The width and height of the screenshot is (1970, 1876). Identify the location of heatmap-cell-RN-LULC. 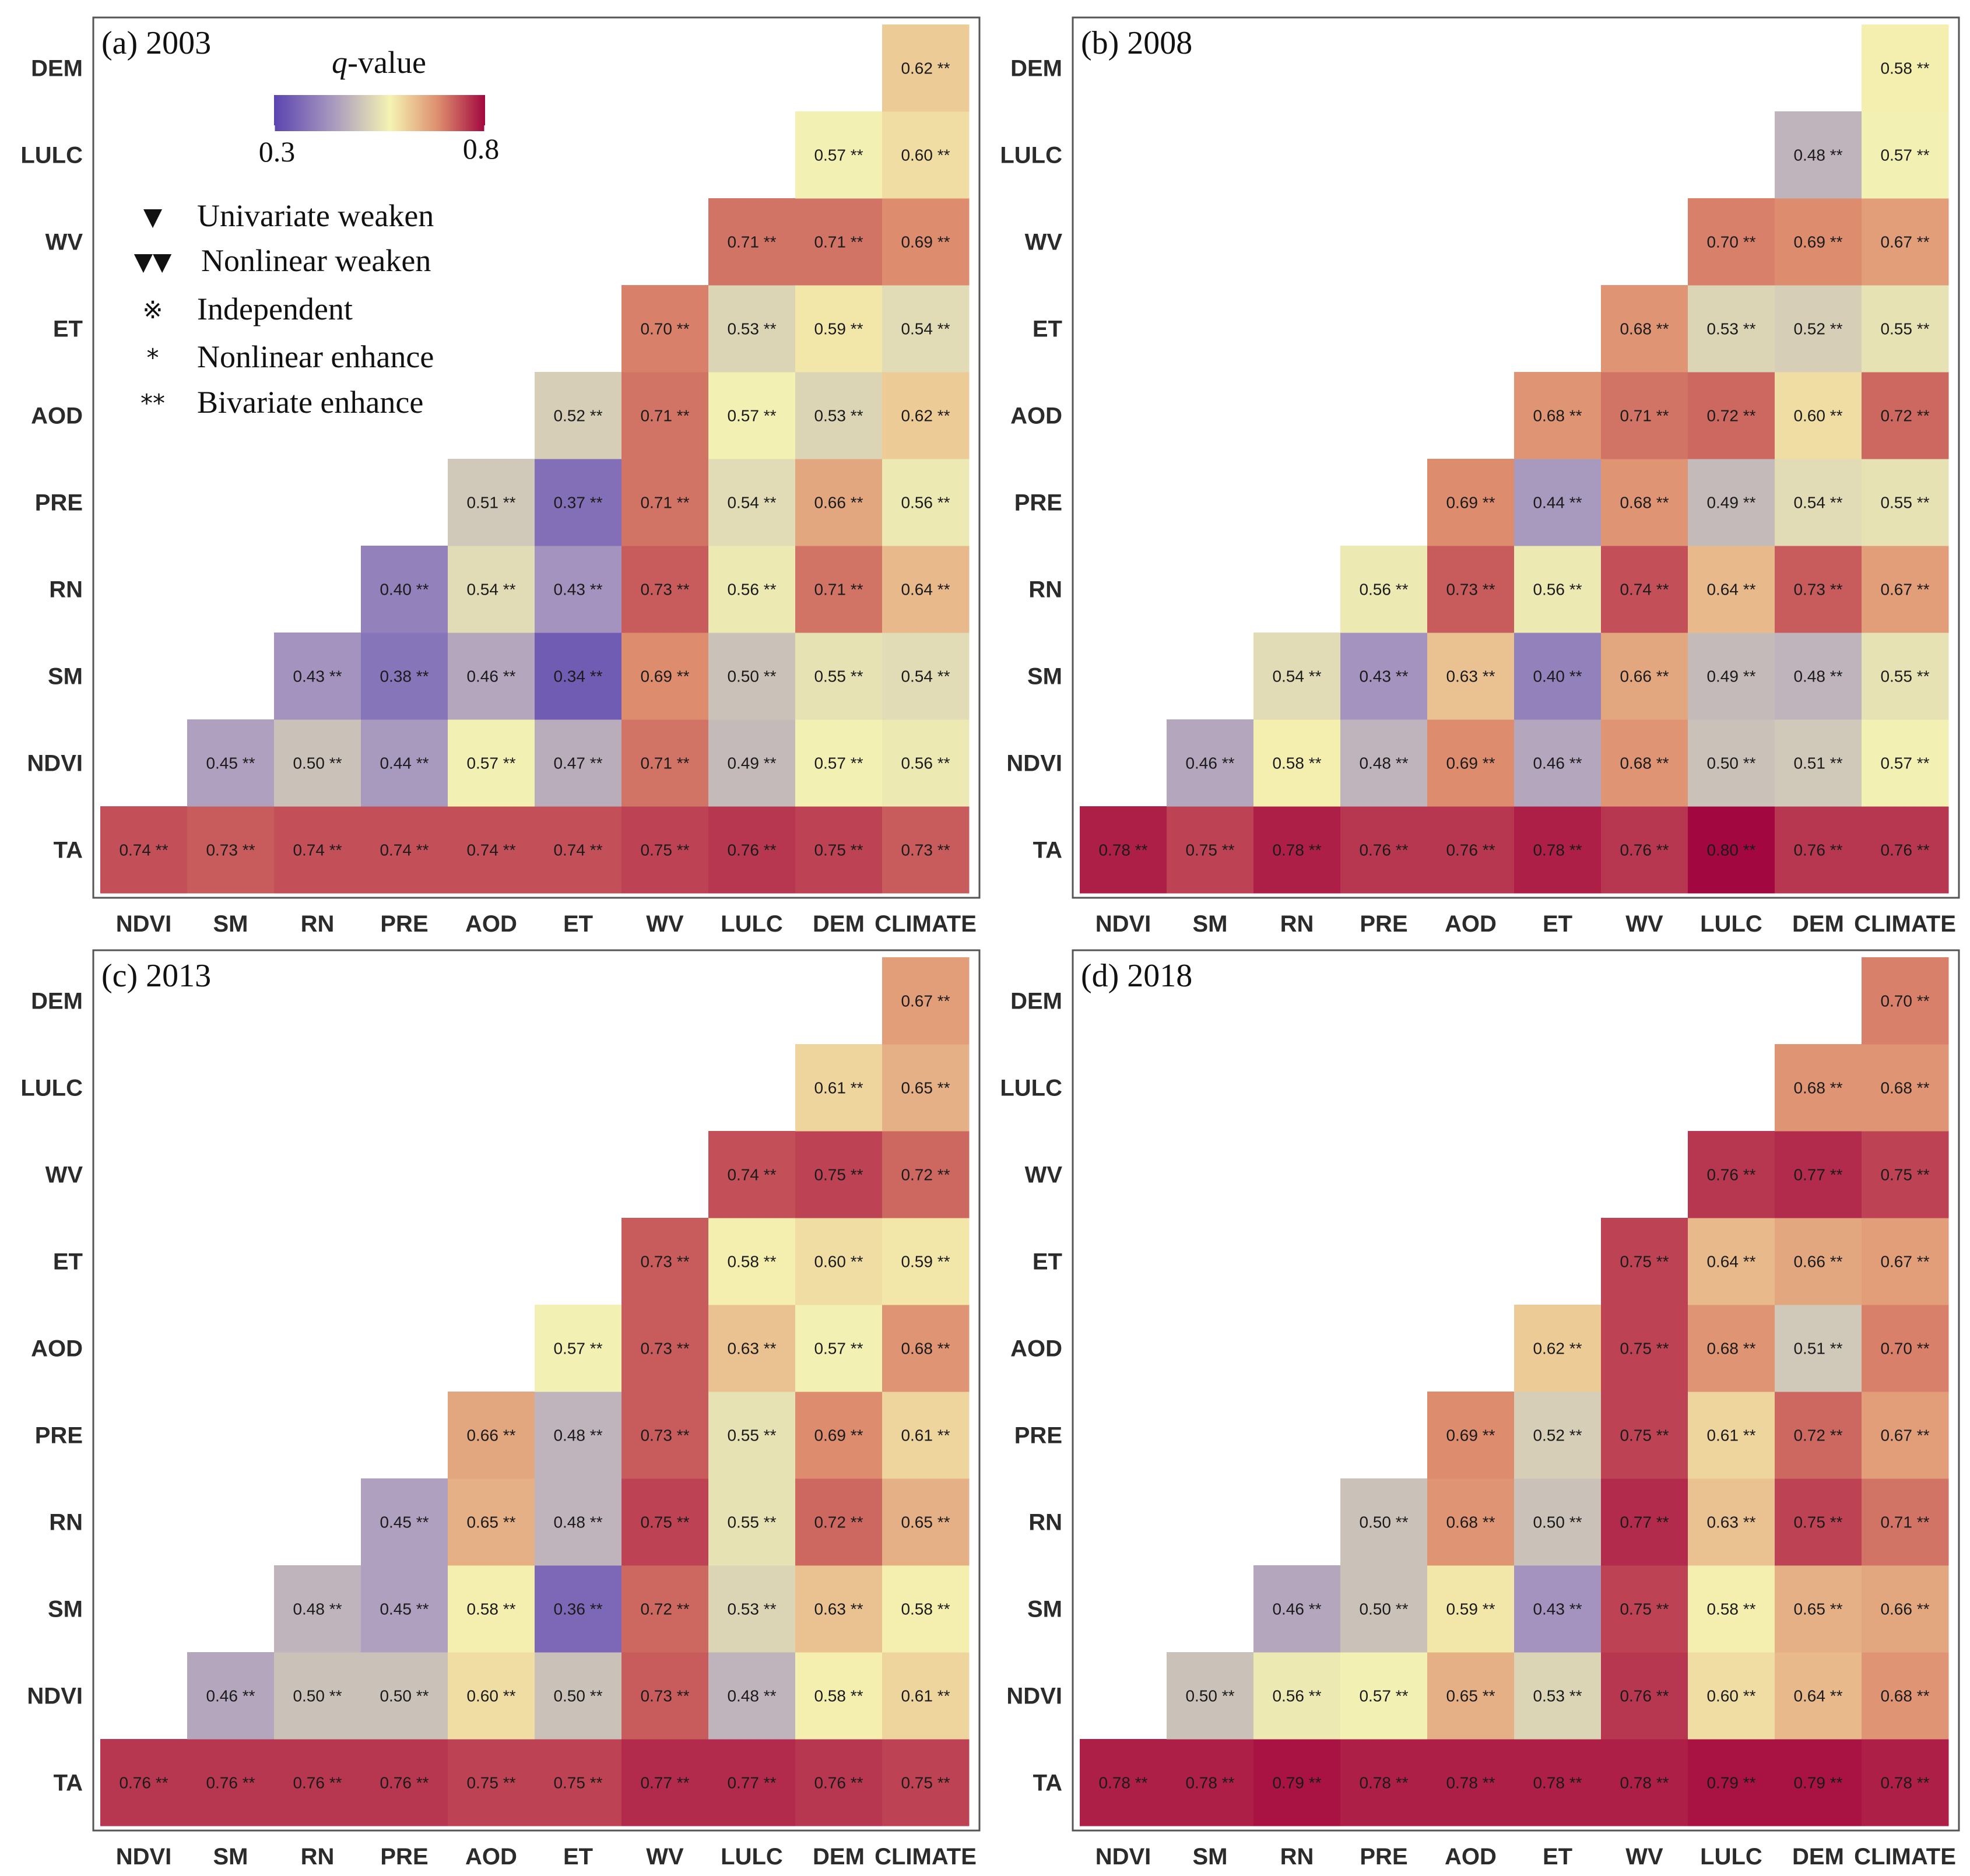
(1731, 589).